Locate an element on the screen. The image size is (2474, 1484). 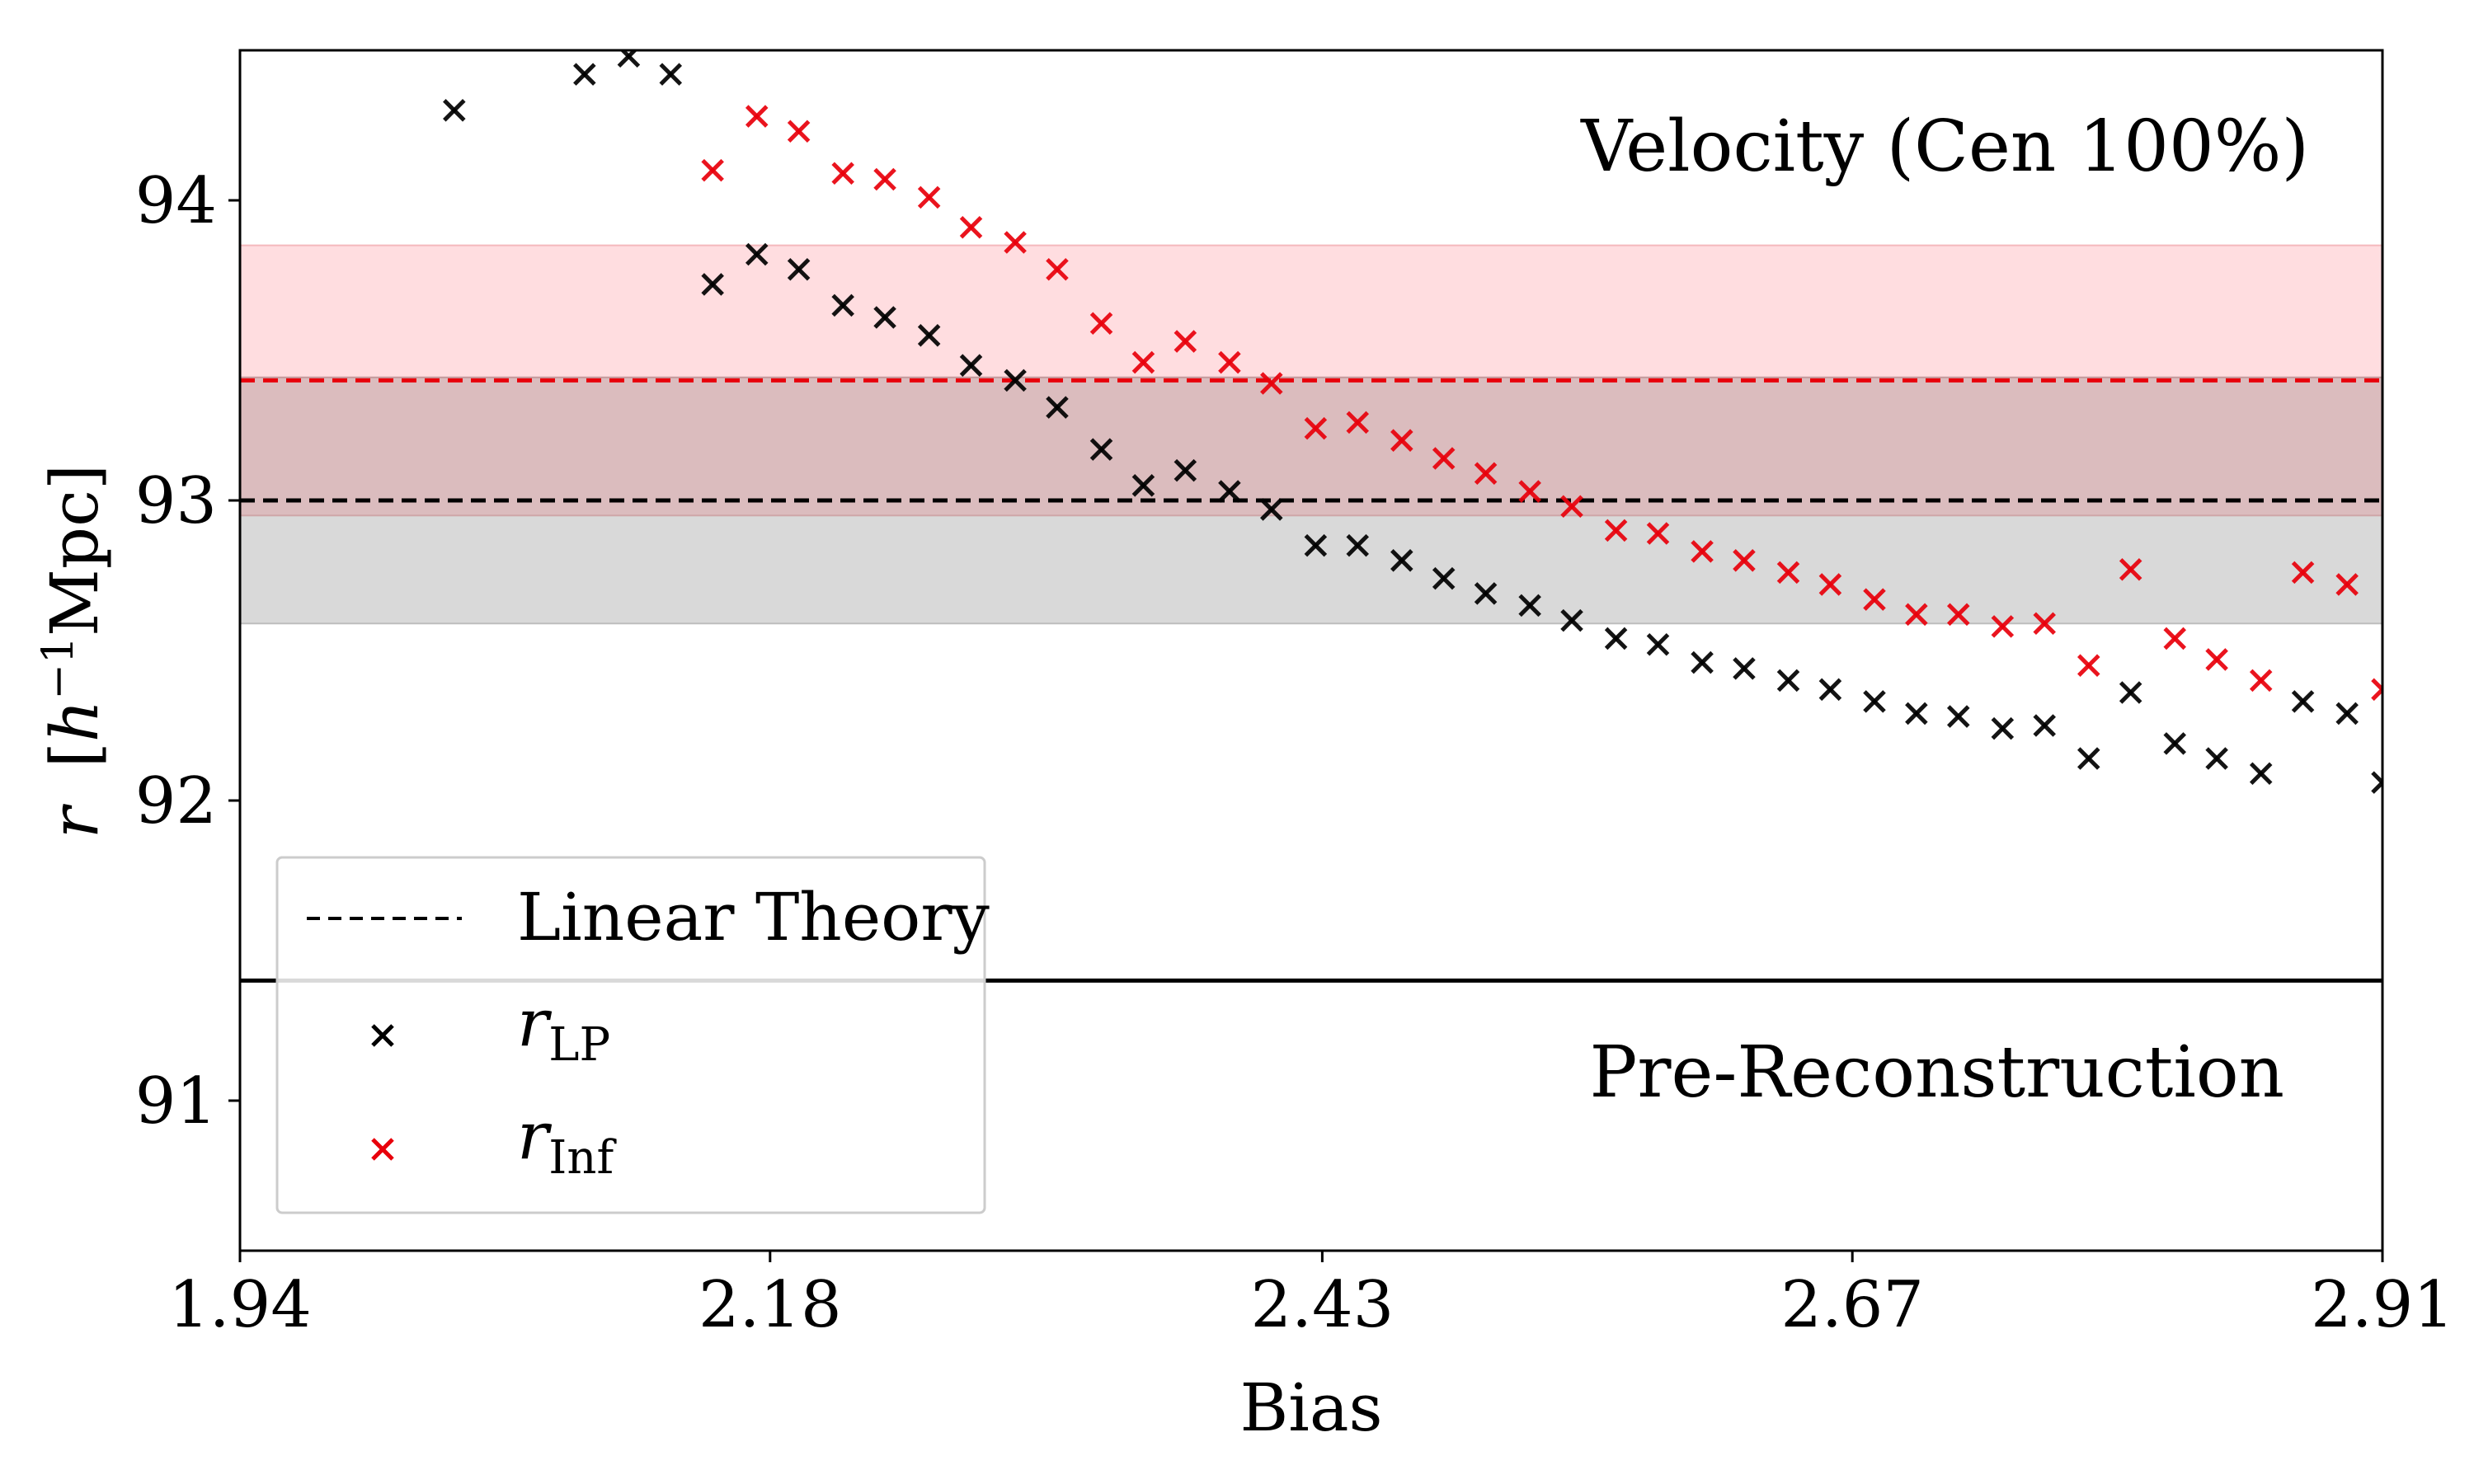
legend-lp-subscript: LP is located at coordinates (579, 1045).